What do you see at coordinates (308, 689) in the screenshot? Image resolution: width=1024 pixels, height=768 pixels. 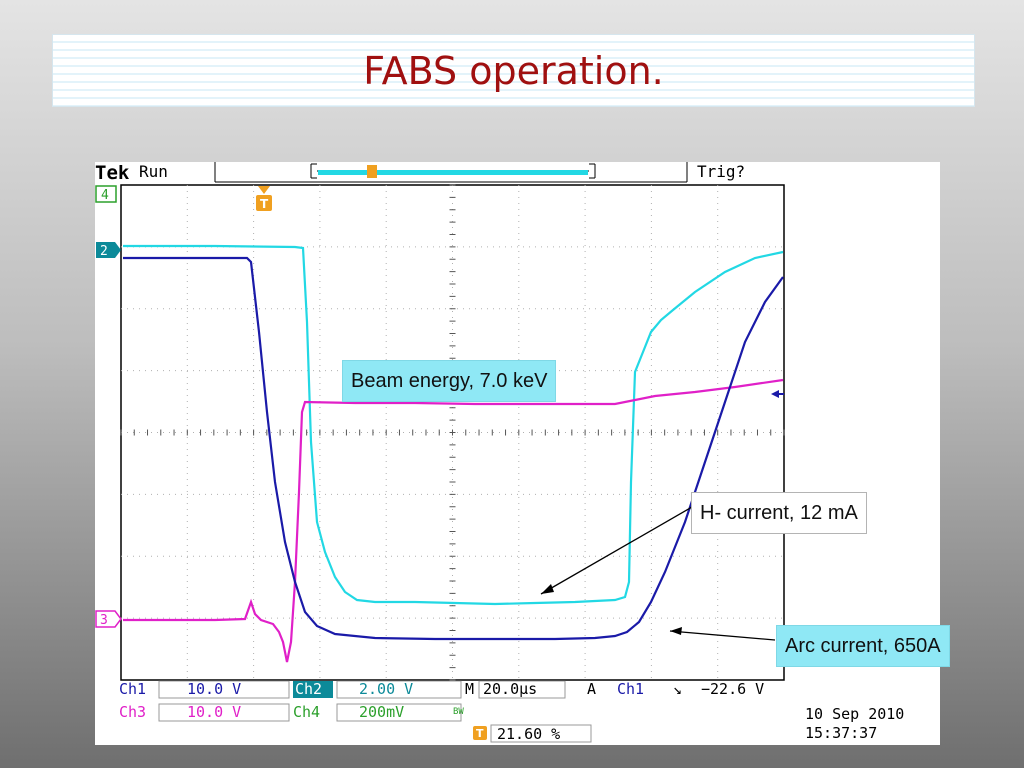 I see `svg-text: Ch2` at bounding box center [308, 689].